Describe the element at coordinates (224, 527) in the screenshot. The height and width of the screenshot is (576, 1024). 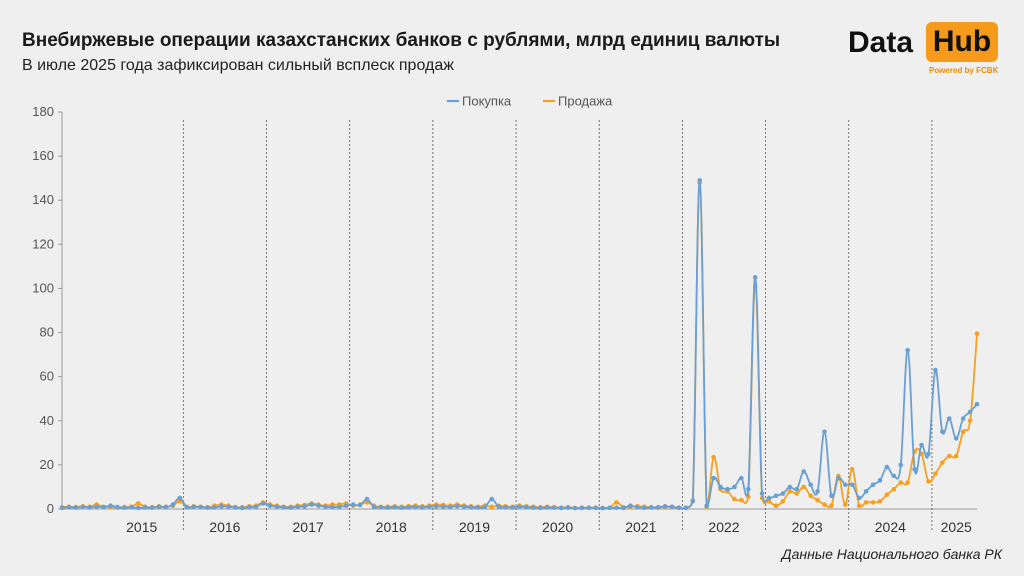
I see `x-year-label: 2016` at that location.